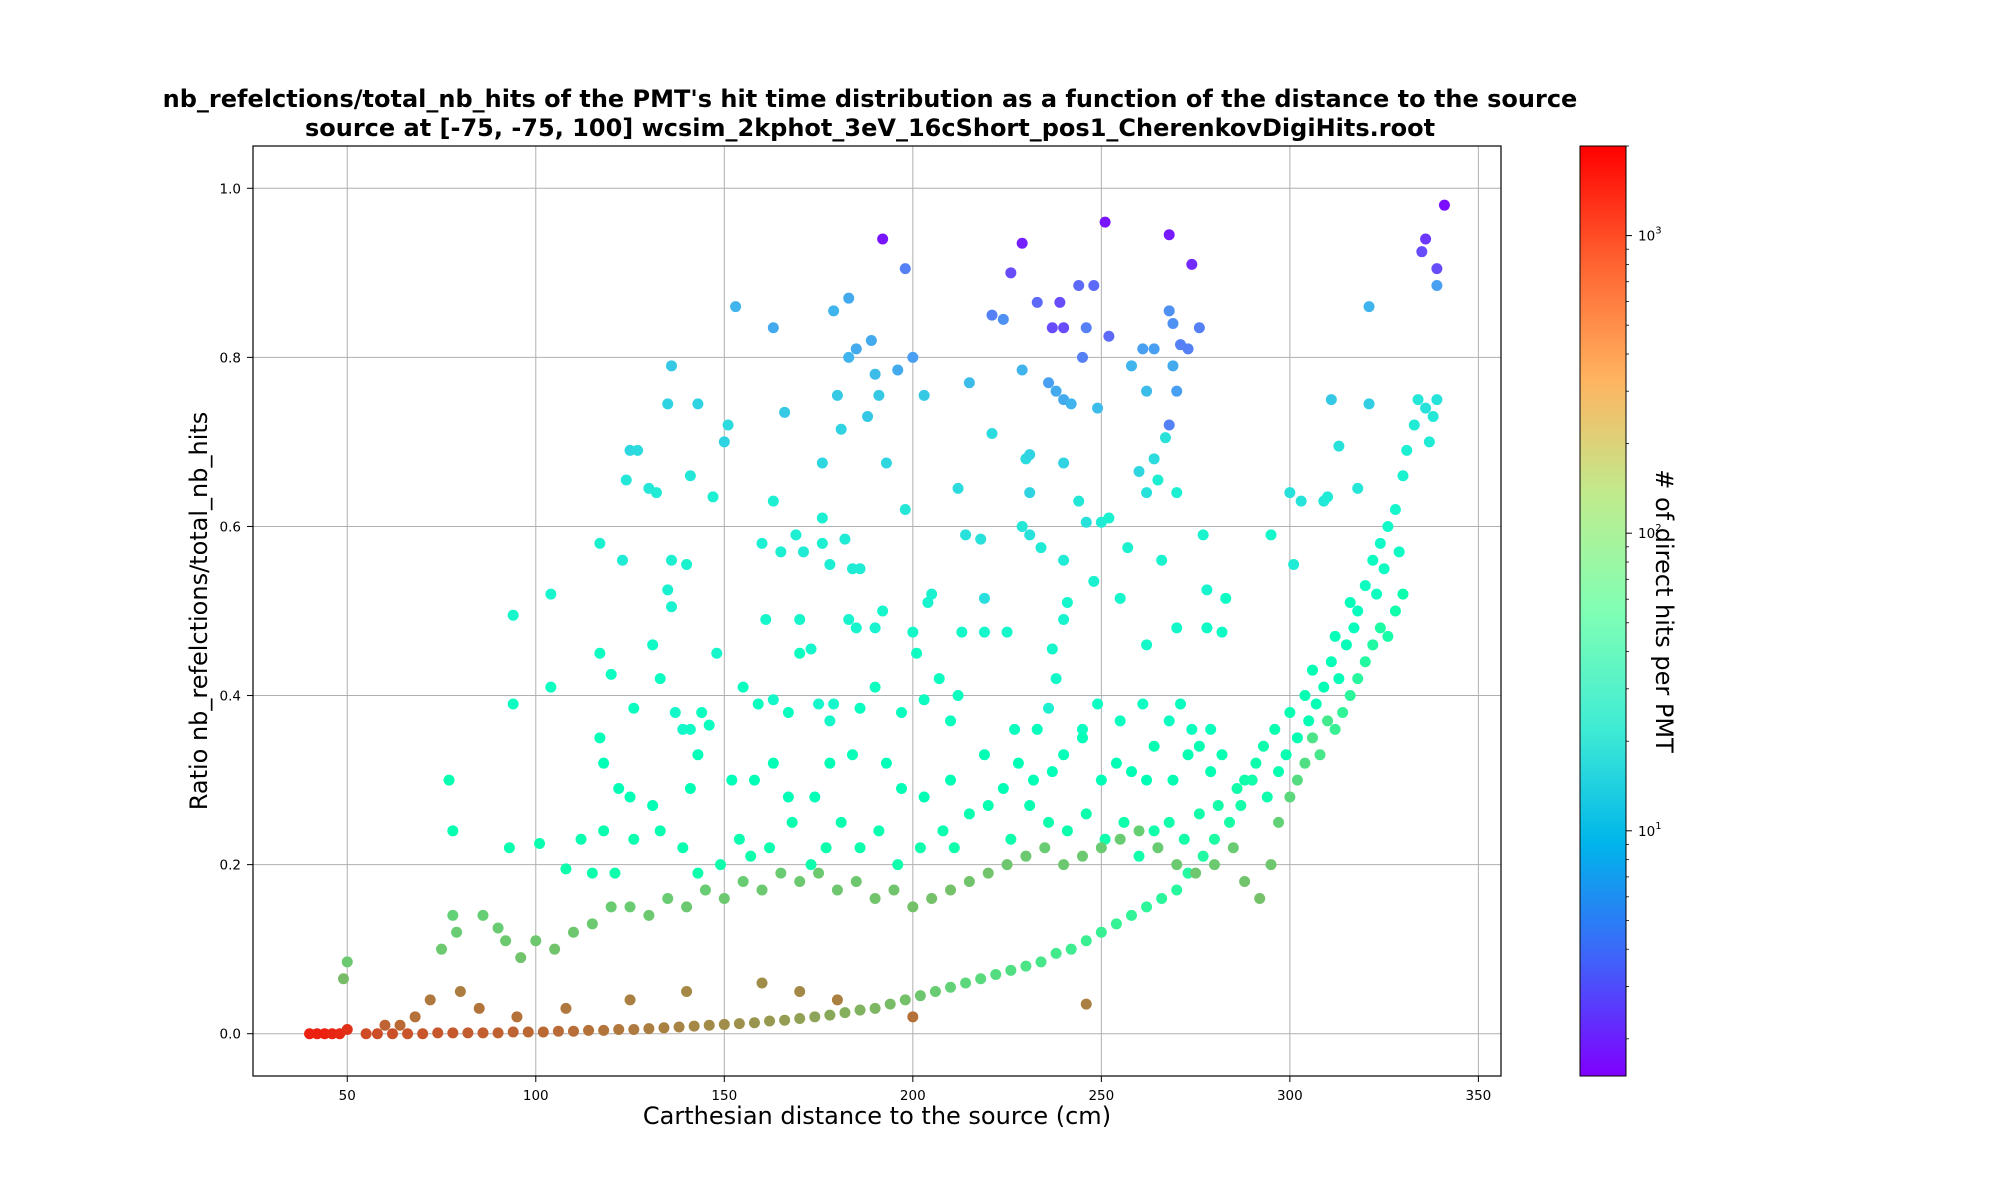  I want to click on y-tick-label: 0.4, so click(230, 697).